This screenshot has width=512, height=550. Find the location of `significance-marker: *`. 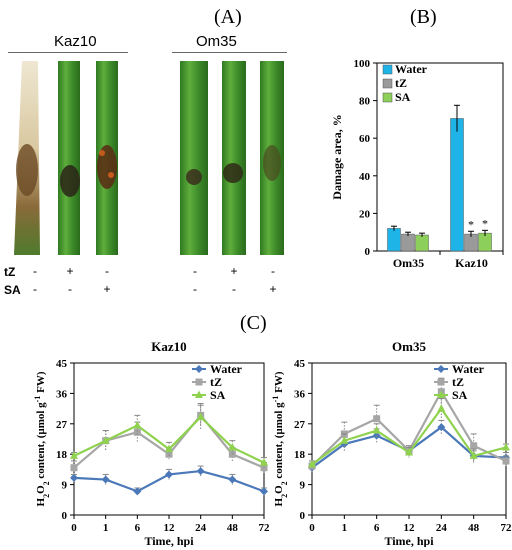

significance-marker: * is located at coordinates (485, 223).